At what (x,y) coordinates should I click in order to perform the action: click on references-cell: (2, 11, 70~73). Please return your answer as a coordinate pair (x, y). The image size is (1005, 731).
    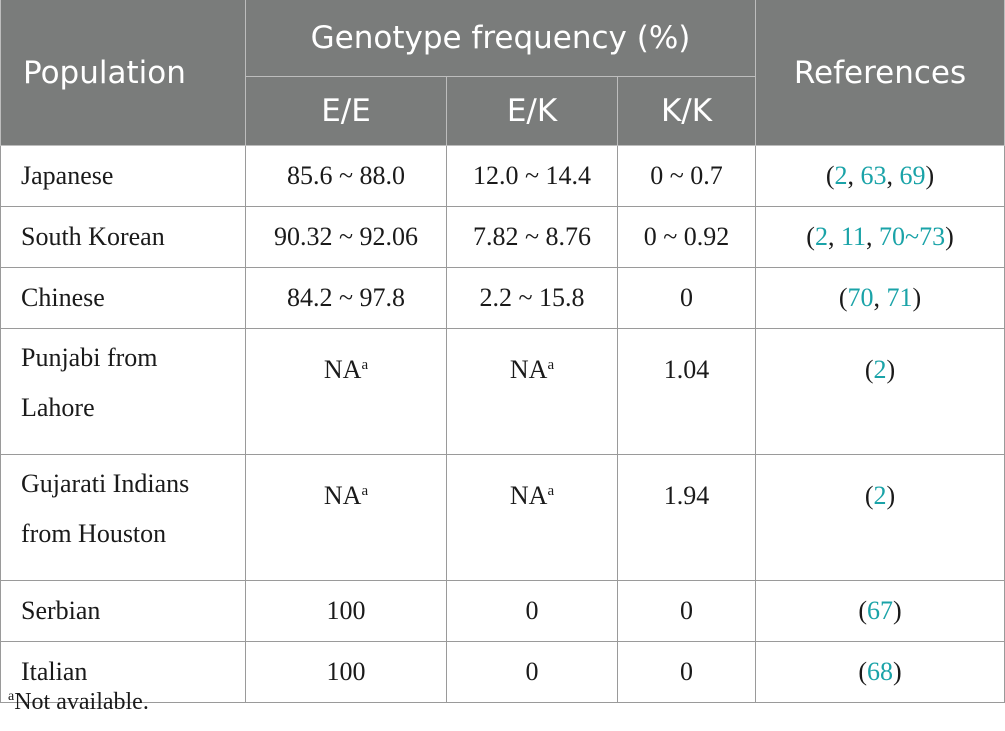
    Looking at the image, I should click on (880, 237).